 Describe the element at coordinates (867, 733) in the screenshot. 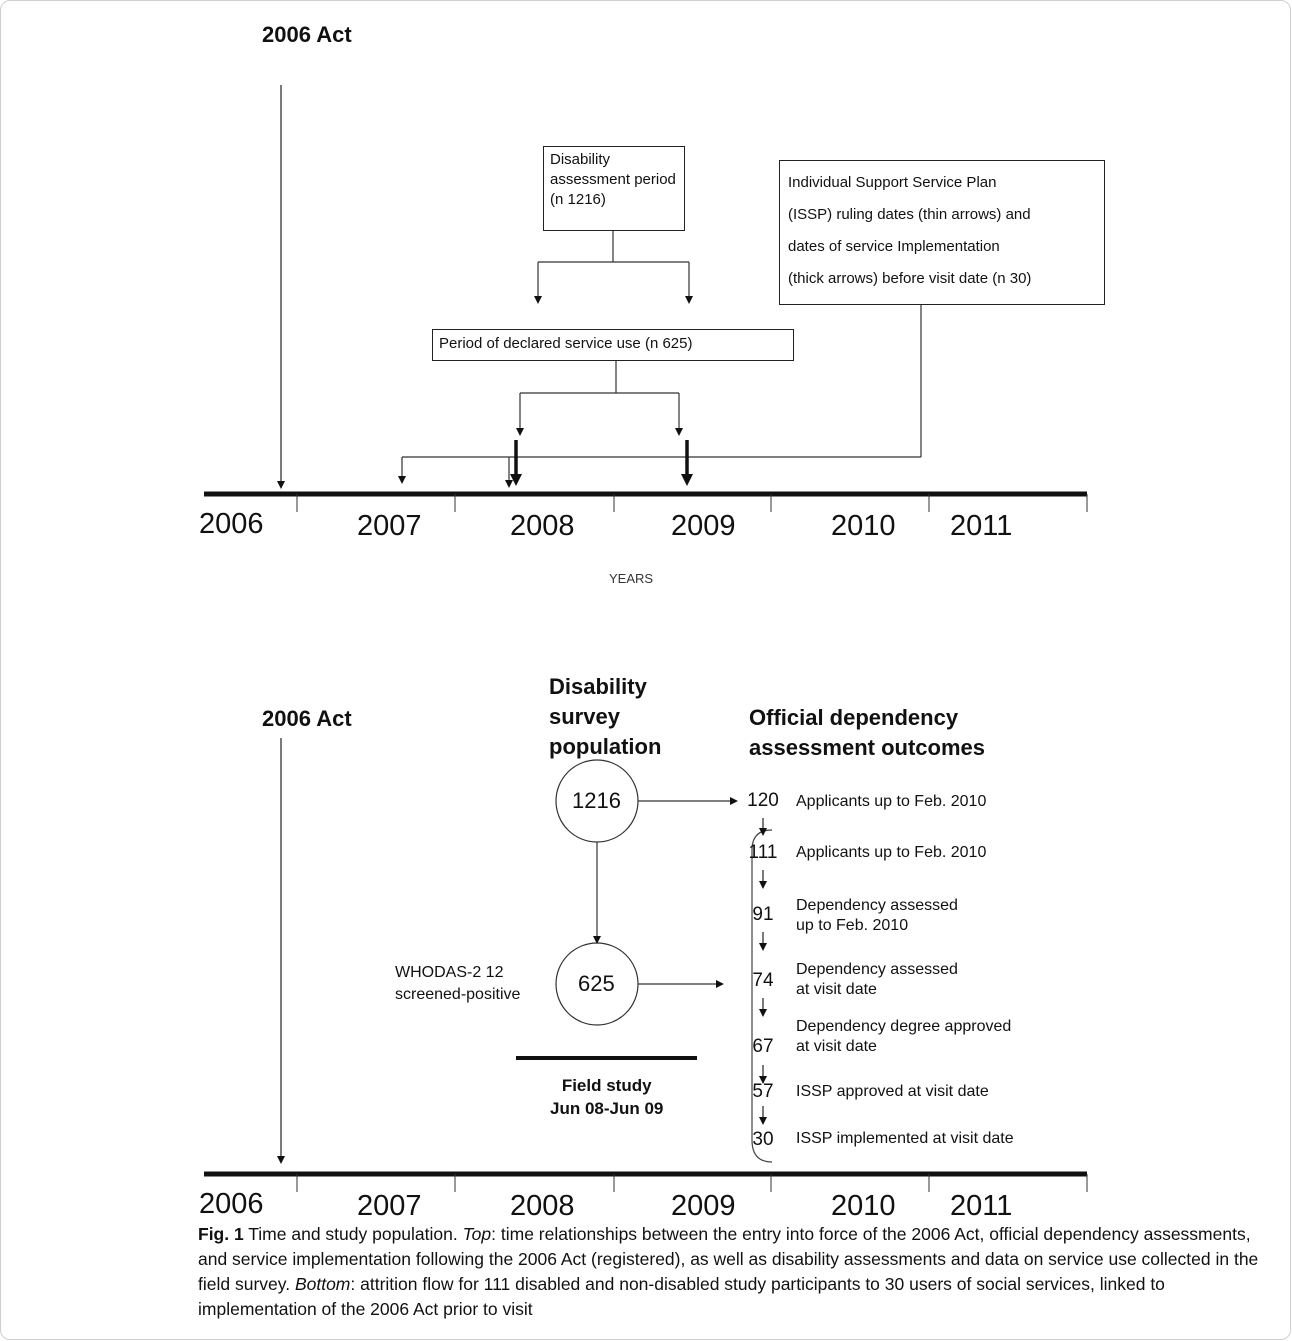

I see `outcomes-heading: Official dependency assessment outcomes` at that location.